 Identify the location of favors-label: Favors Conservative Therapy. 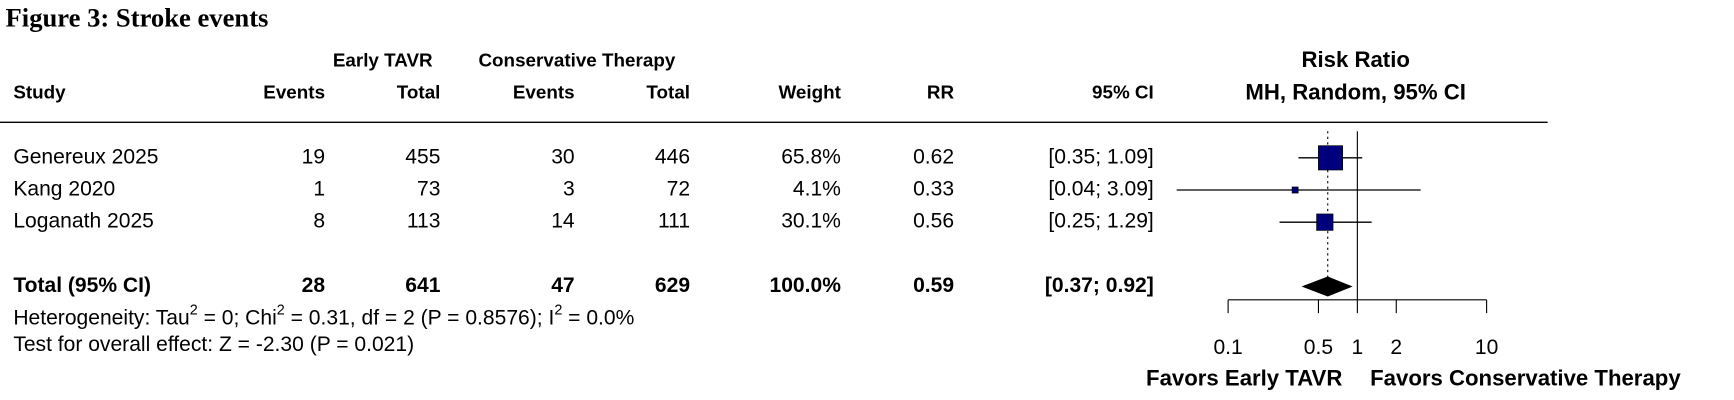
(1525, 378).